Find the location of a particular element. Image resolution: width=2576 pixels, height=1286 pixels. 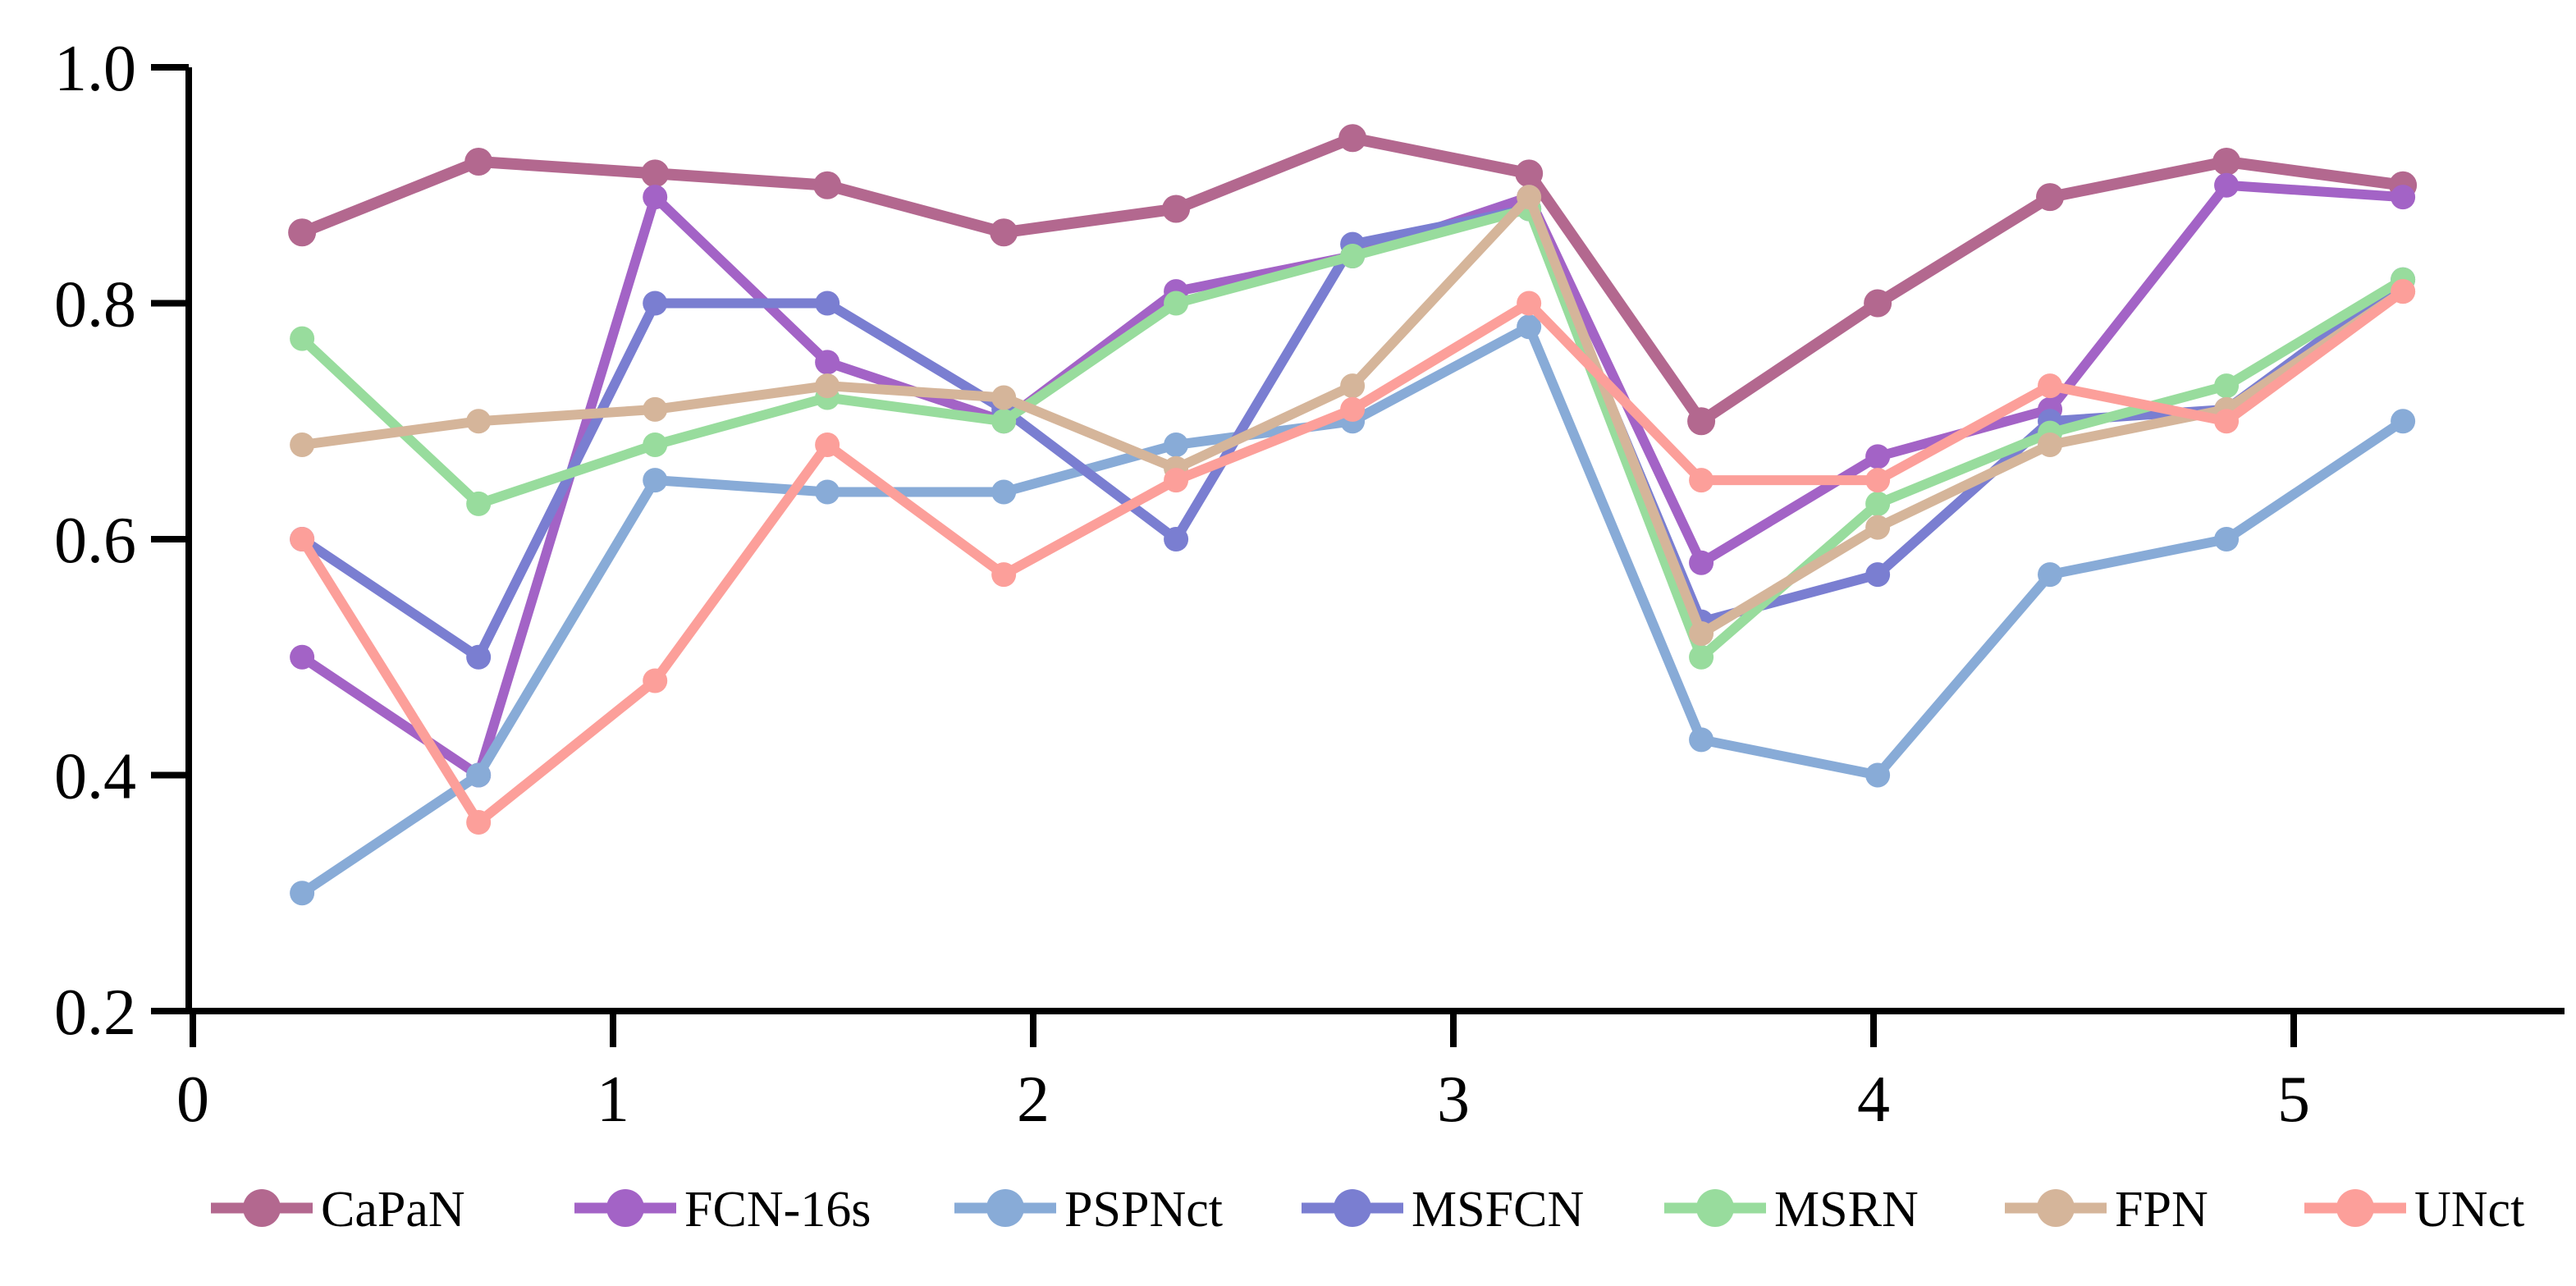

y-tick-label: 0.8 is located at coordinates (95, 305).